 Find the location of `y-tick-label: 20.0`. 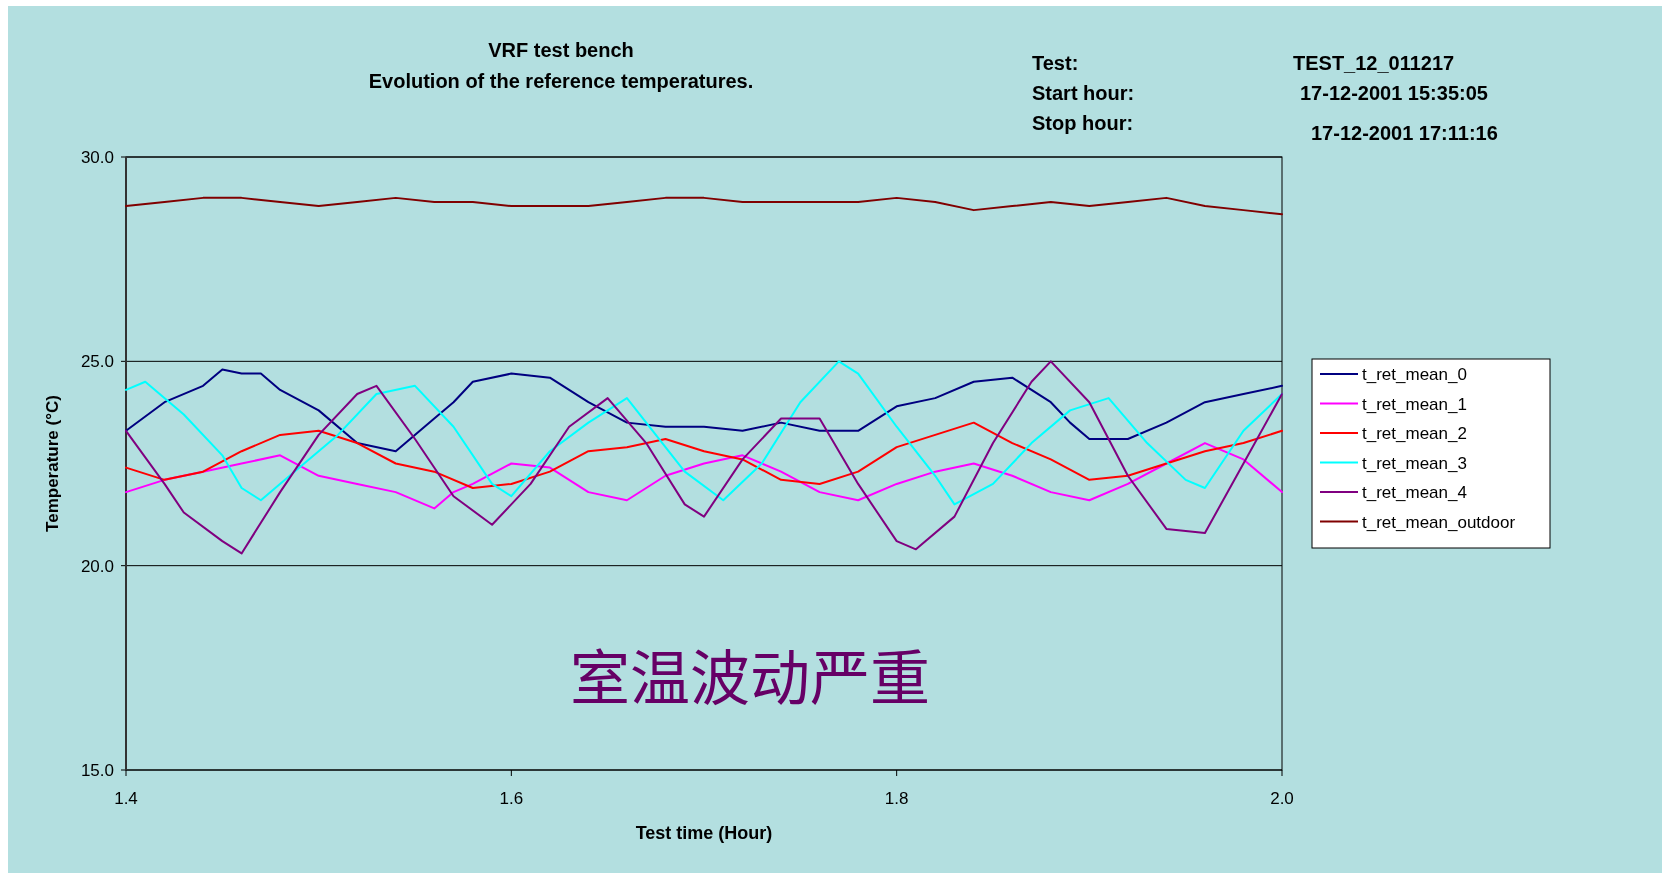

y-tick-label: 20.0 is located at coordinates (97, 566).